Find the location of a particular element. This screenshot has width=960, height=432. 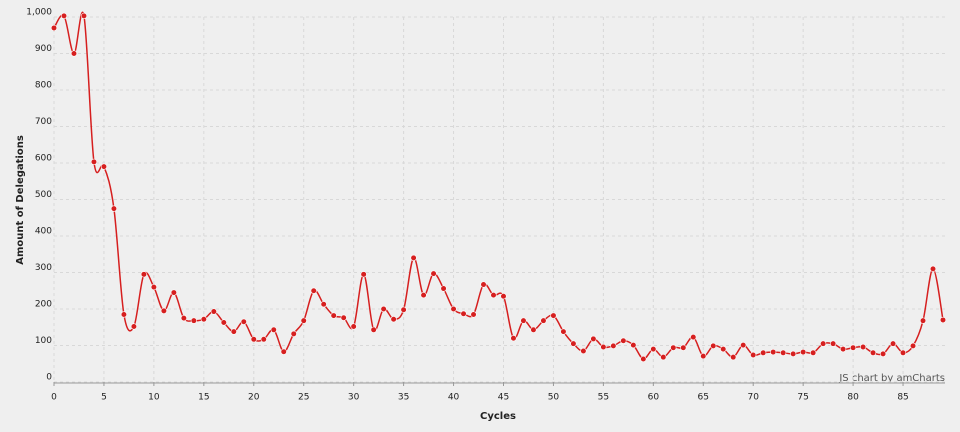

x-tick-label: 15 is located at coordinates (203, 398).